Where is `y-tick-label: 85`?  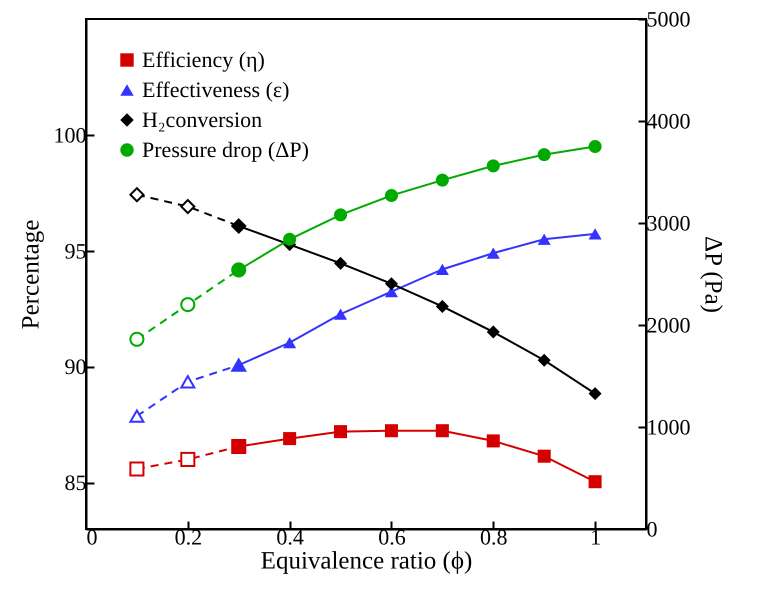
y-tick-label: 85 is located at coordinates (75, 483).